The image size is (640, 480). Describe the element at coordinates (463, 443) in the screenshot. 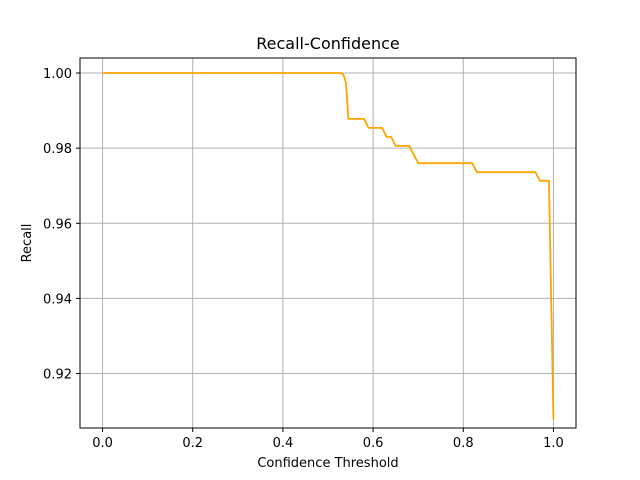

I see `x-tick-label: 0.8` at that location.